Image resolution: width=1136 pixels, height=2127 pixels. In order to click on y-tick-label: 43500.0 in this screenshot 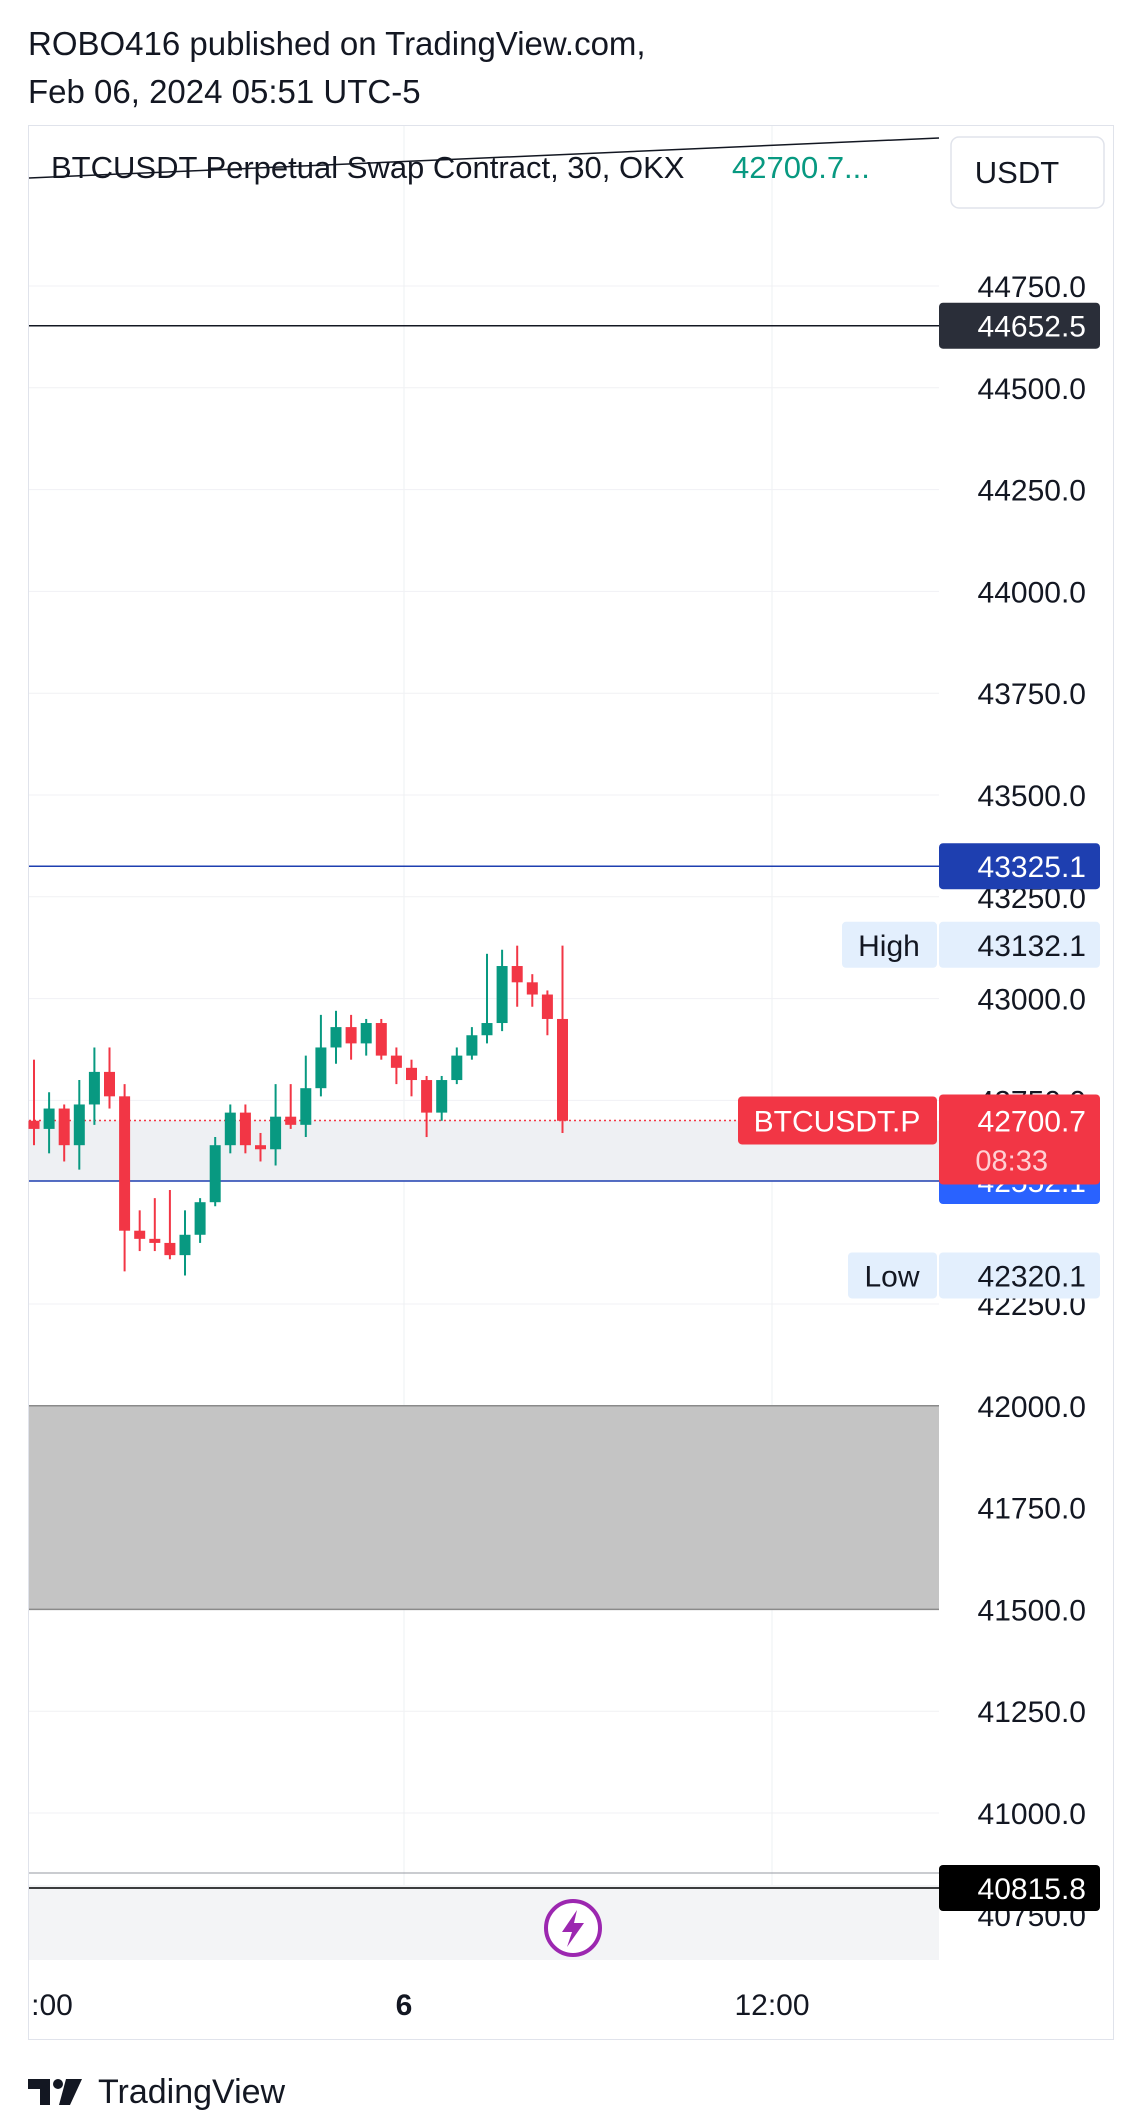, I will do `click(1032, 796)`.